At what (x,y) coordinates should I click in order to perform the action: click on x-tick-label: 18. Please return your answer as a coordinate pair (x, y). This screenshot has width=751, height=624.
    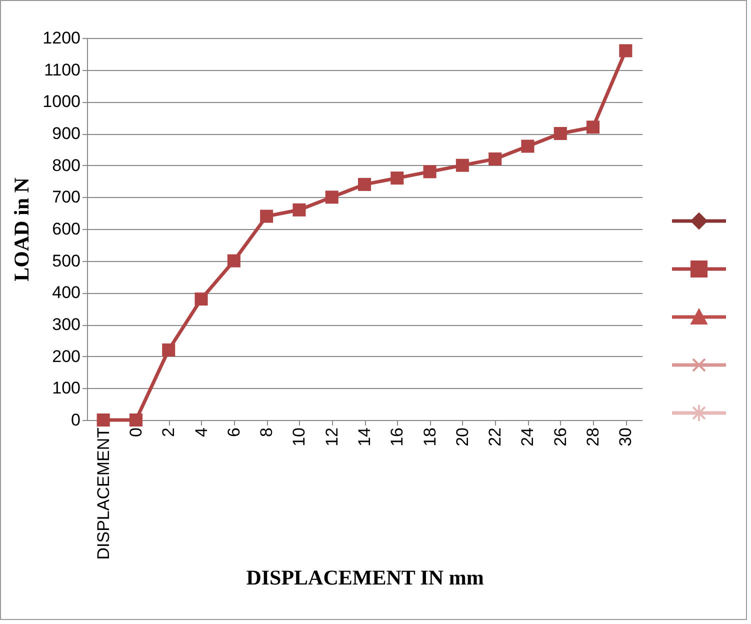
    Looking at the image, I should click on (430, 437).